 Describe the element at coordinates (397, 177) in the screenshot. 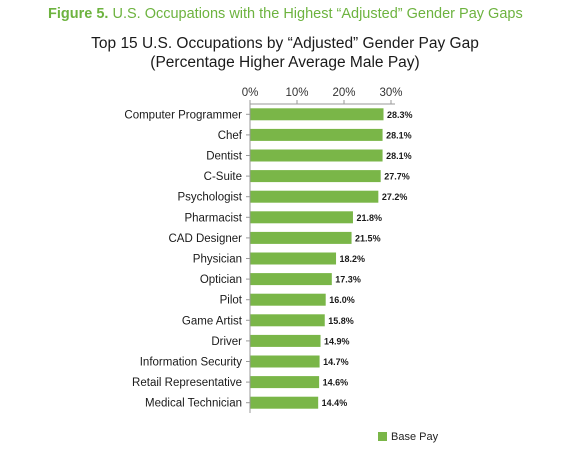

I see `data-label: 27.7%` at that location.